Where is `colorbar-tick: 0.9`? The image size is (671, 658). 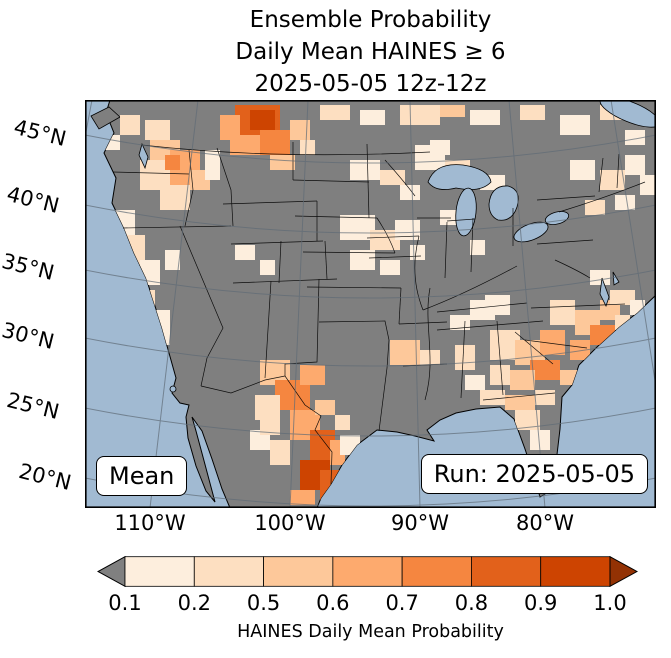
colorbar-tick: 0.9 is located at coordinates (541, 603).